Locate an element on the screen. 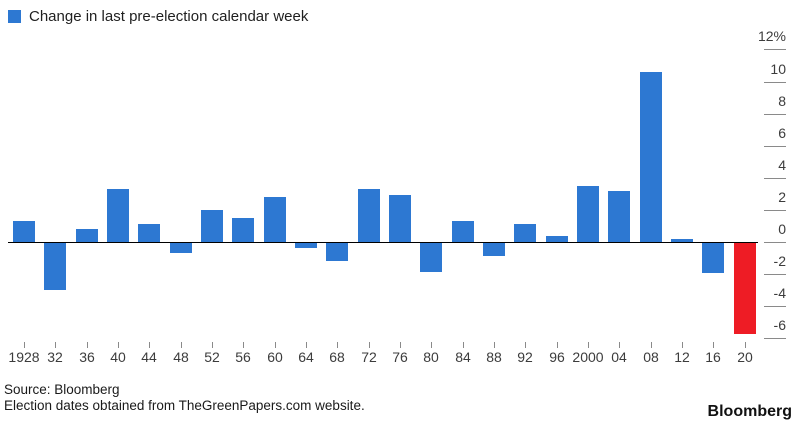 This screenshot has width=800, height=437. x-axis-label: 48 is located at coordinates (181, 357).